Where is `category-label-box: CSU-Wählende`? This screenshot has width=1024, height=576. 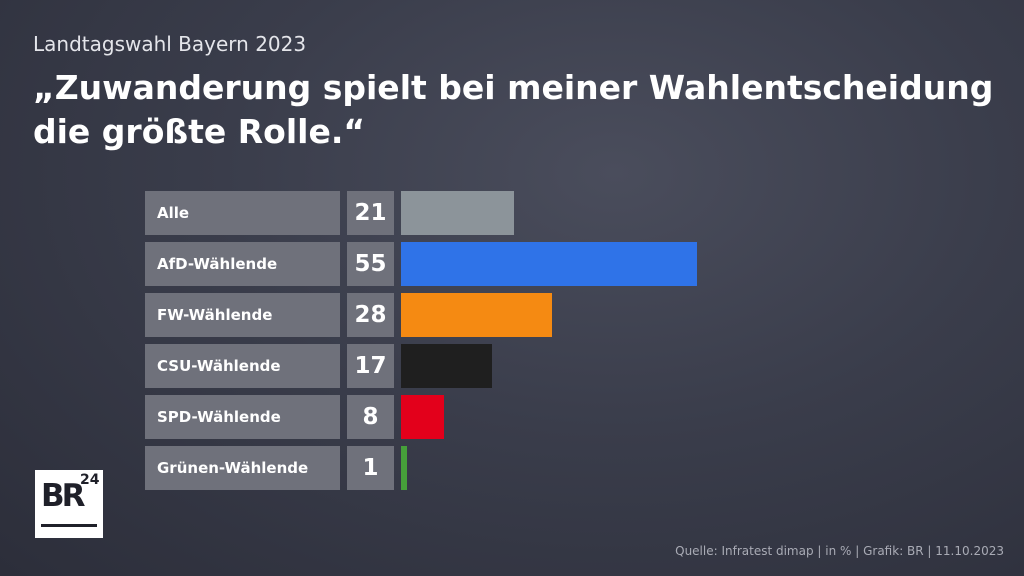 category-label-box: CSU-Wählende is located at coordinates (242, 366).